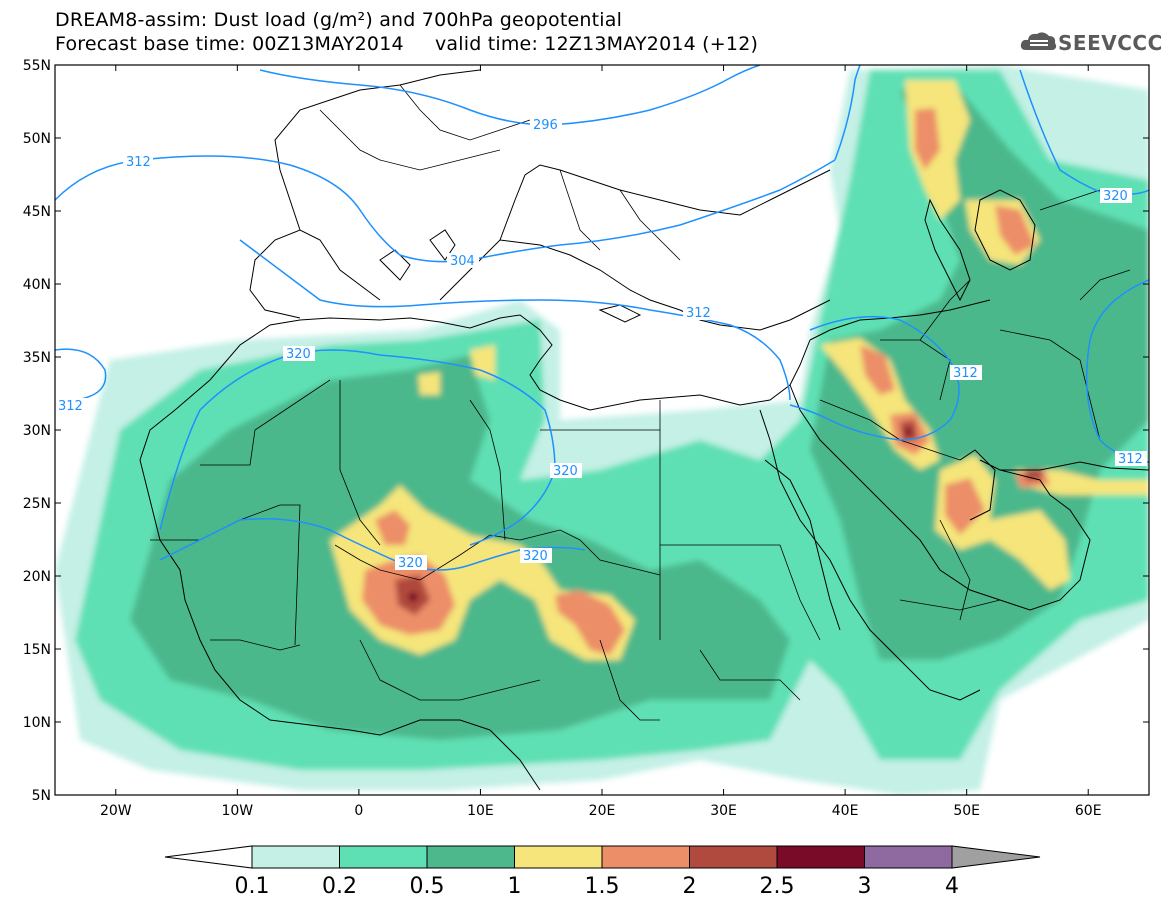 This screenshot has height=907, width=1165. Describe the element at coordinates (480, 811) in the screenshot. I see `lon-tick-label: 10E` at that location.